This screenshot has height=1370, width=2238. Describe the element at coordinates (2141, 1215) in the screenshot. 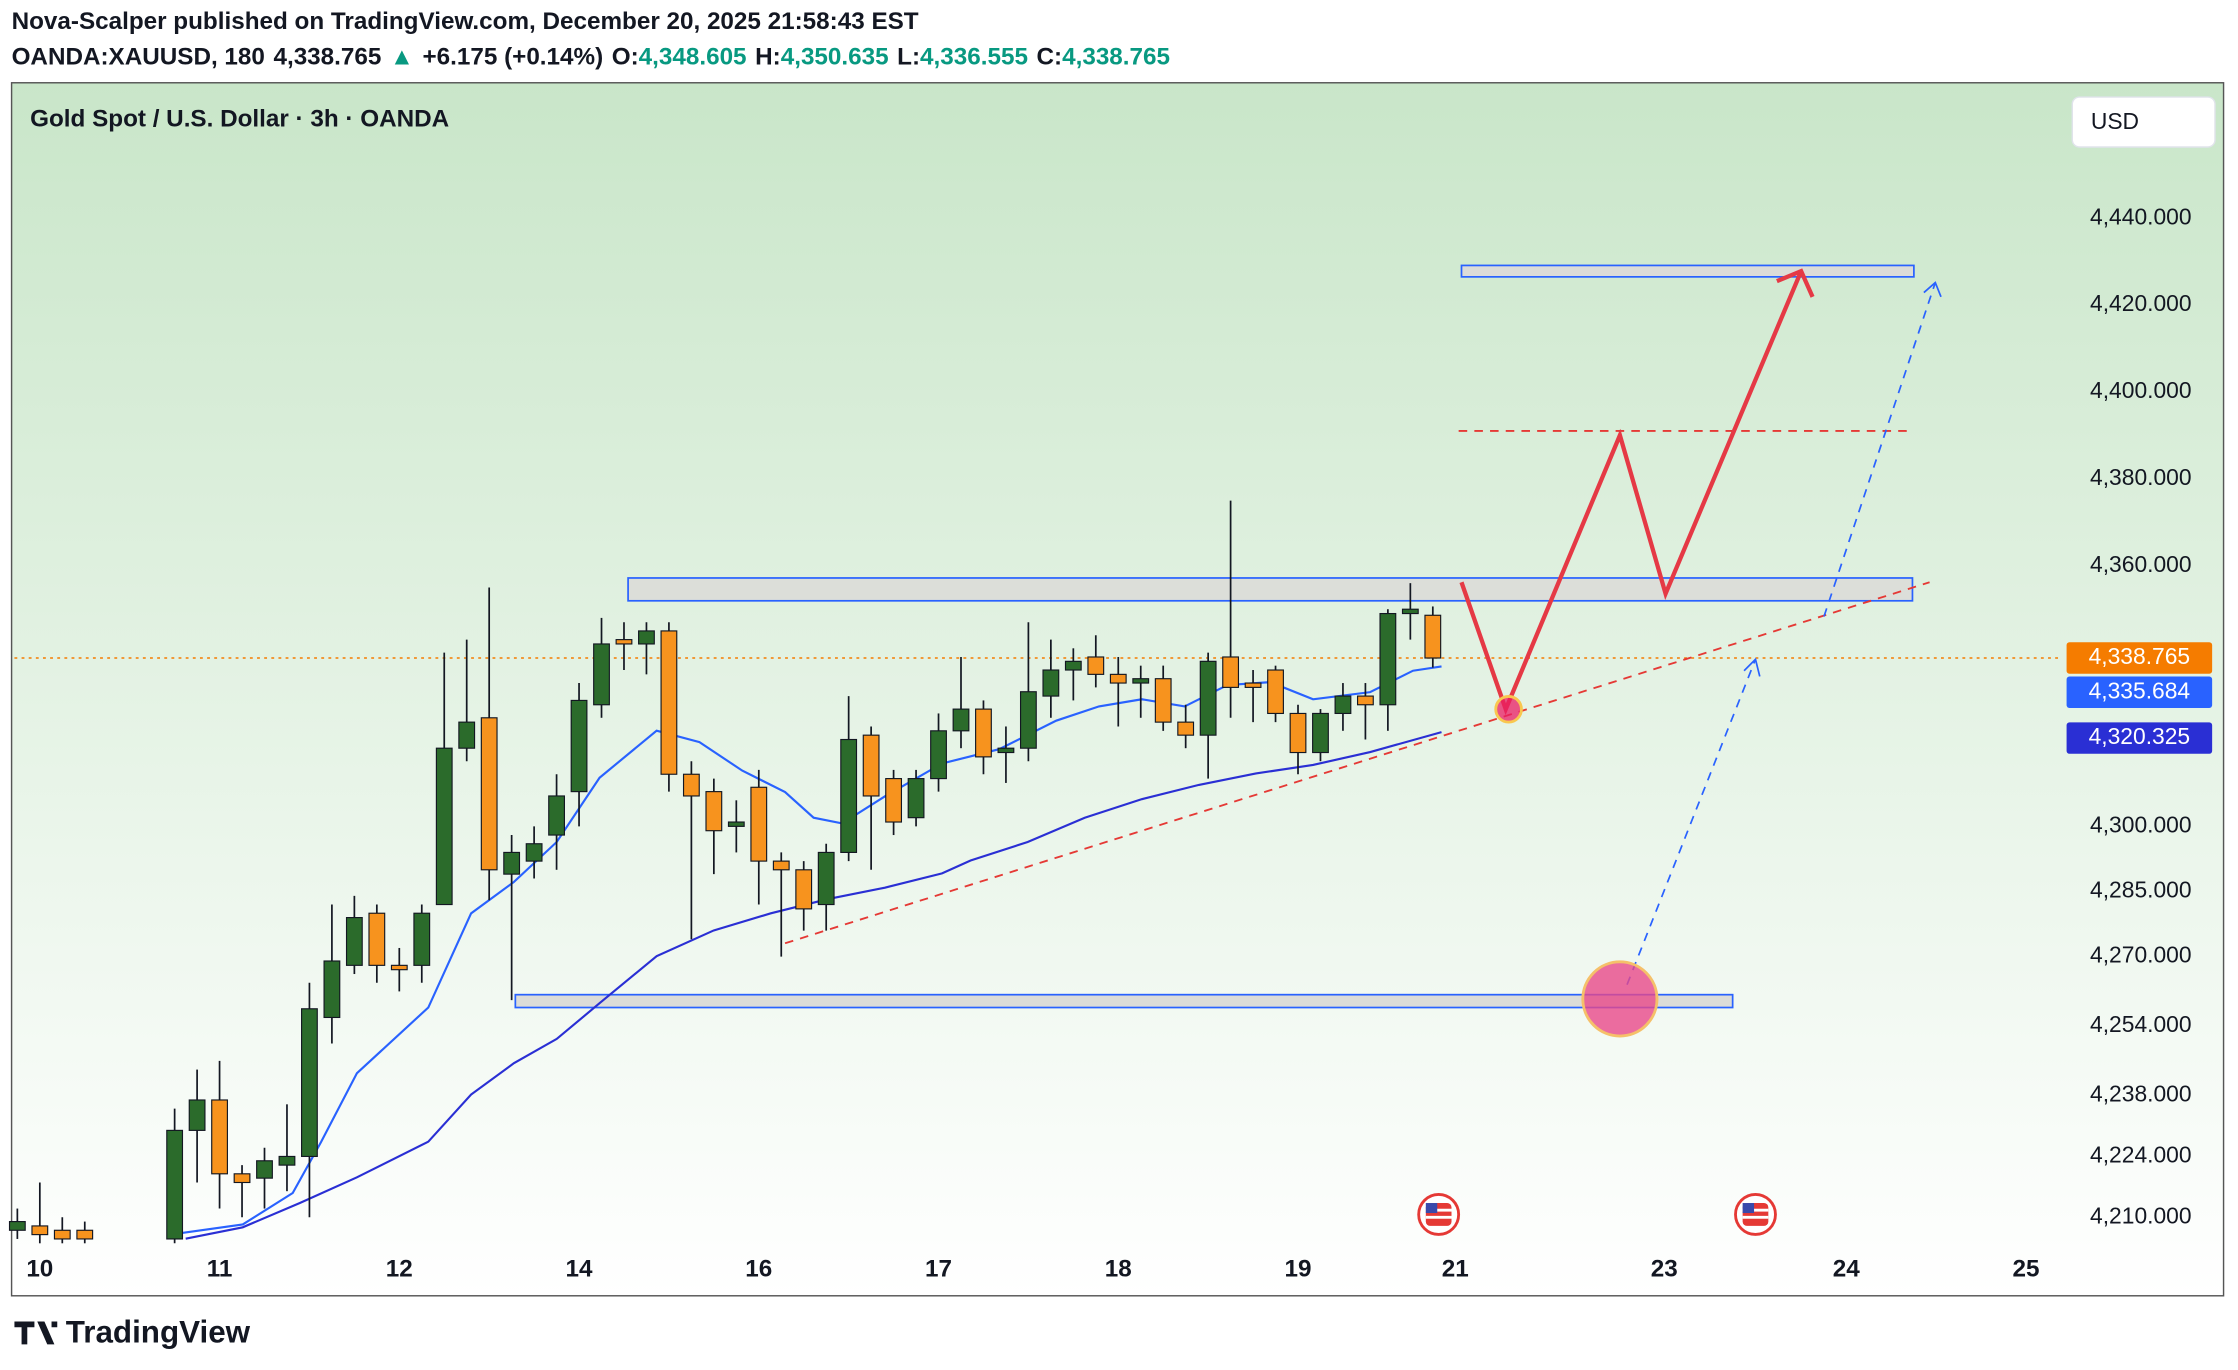

I see `y-tick-label: 4,210.000` at that location.